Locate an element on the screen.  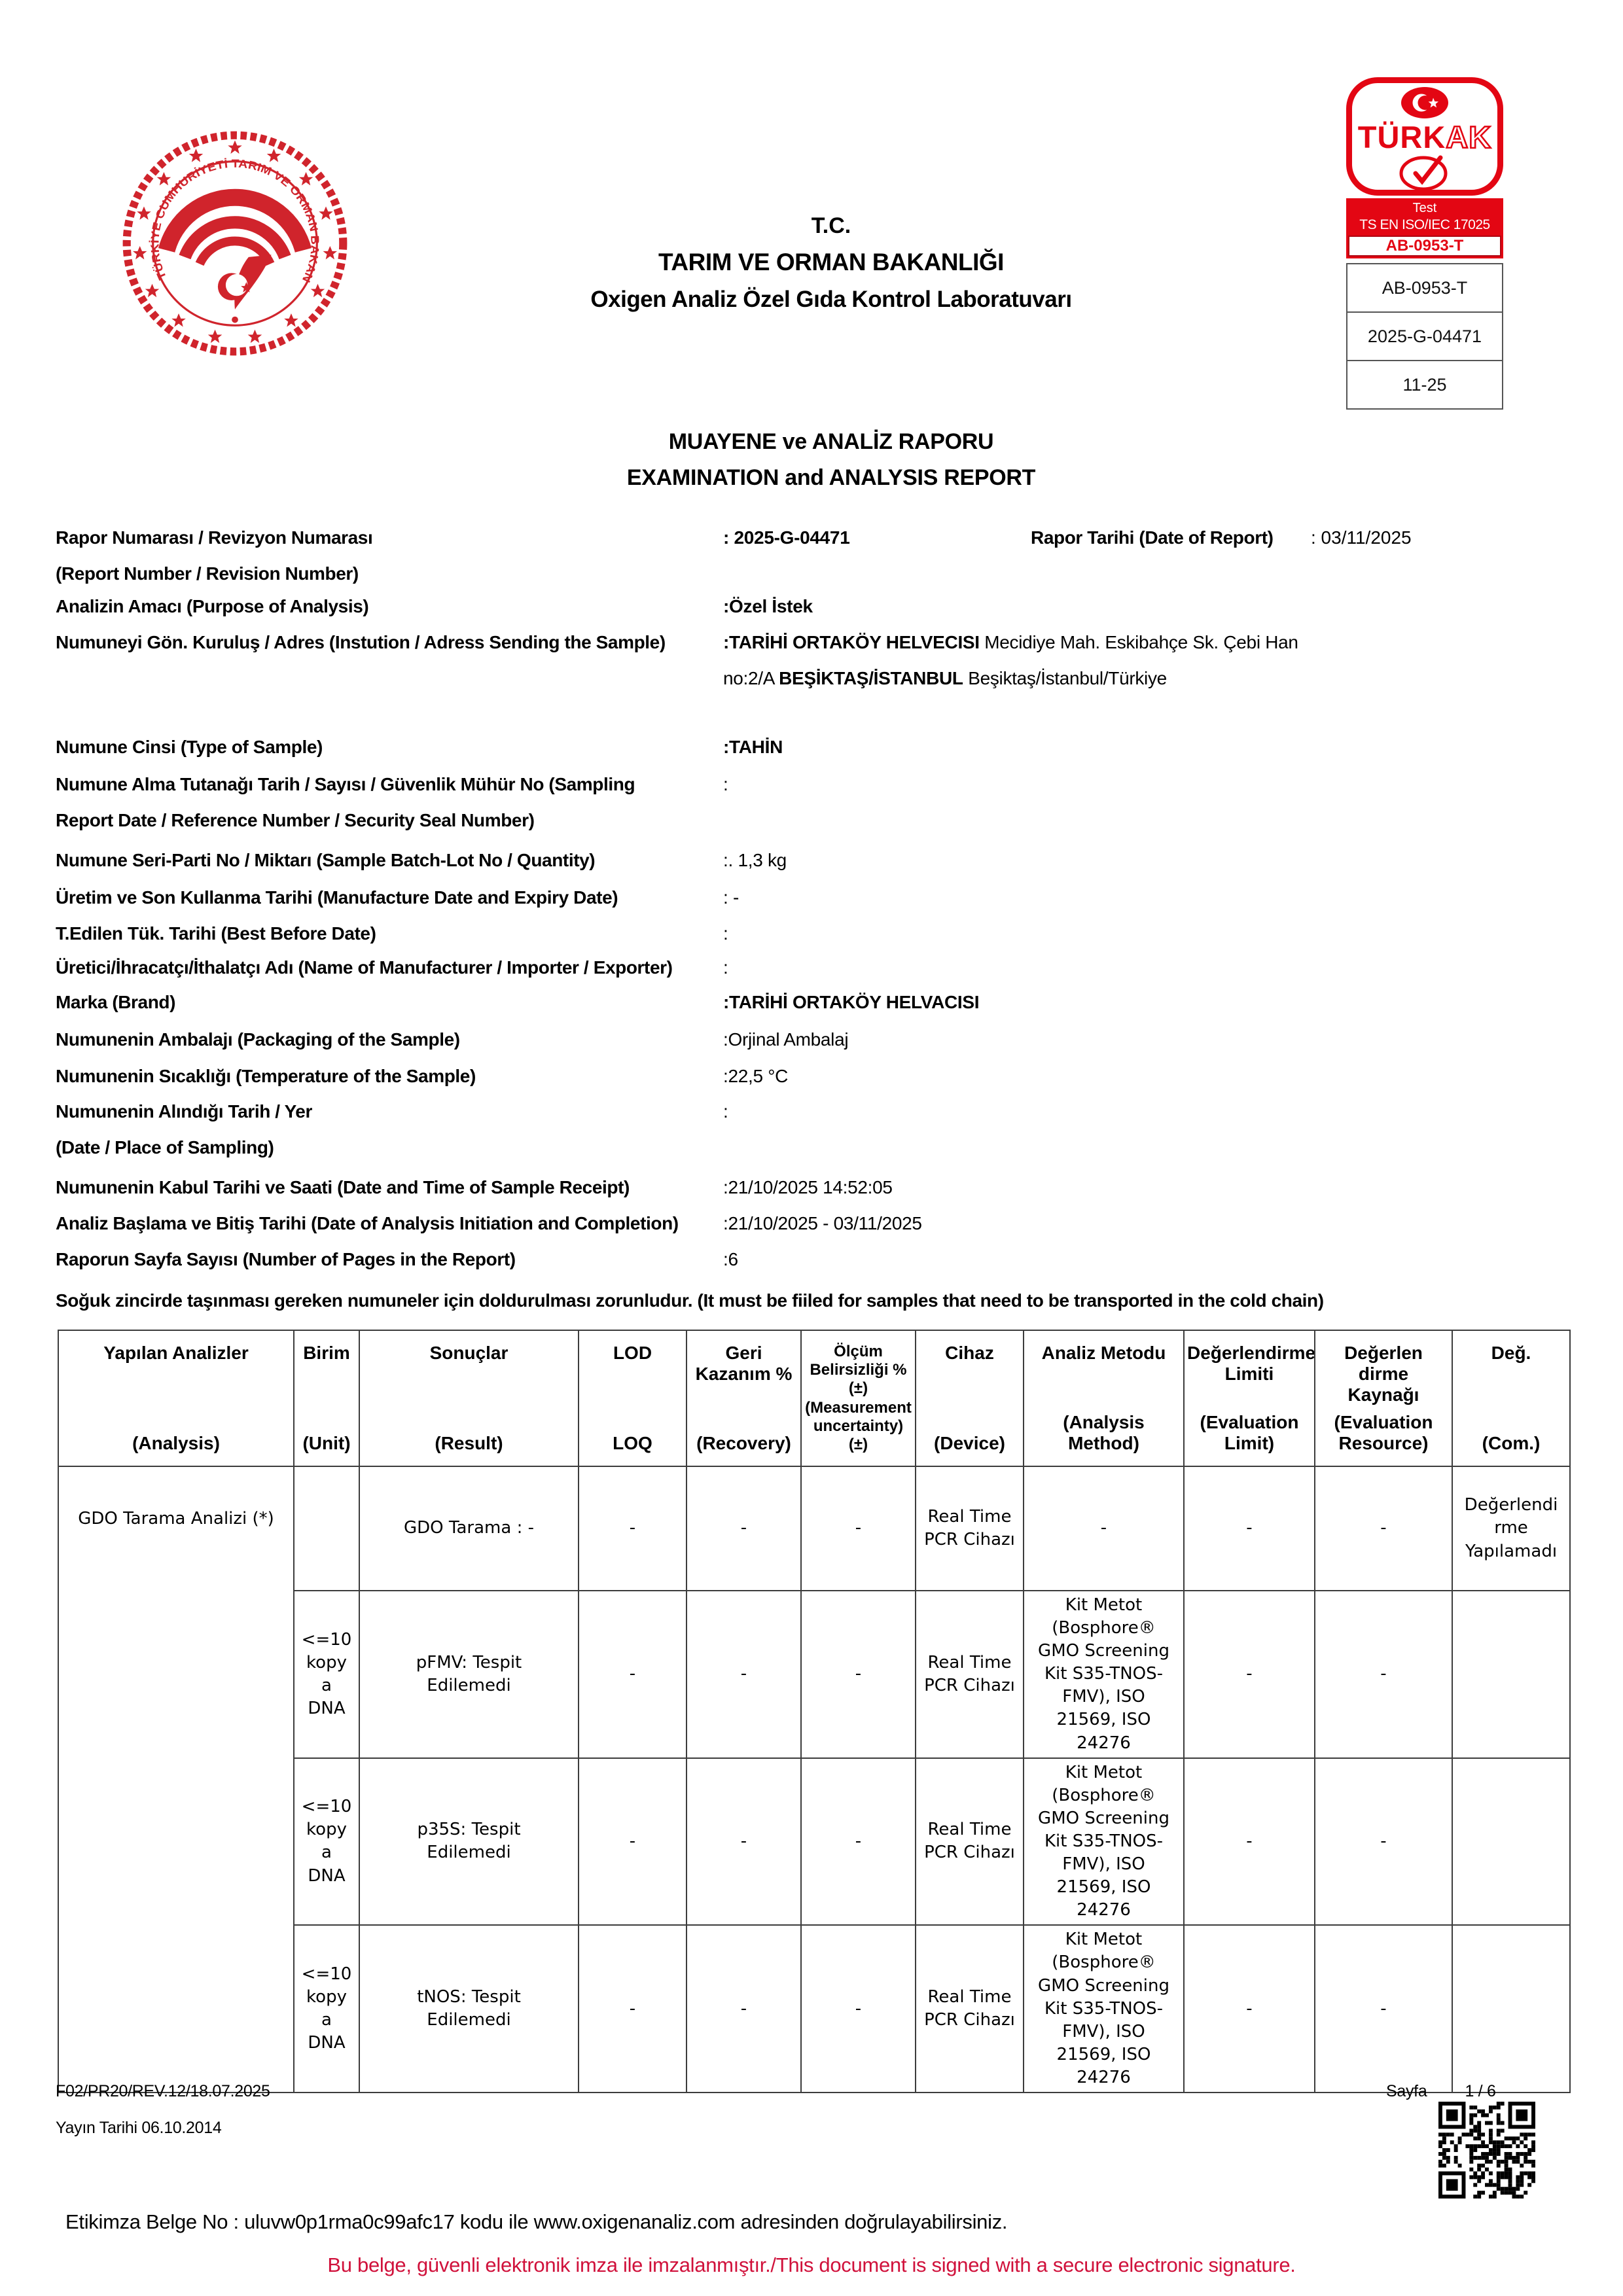
accreditation-info-table: AB-0953-T 2025-G-04471 11-25 is located at coordinates (1424, 337).